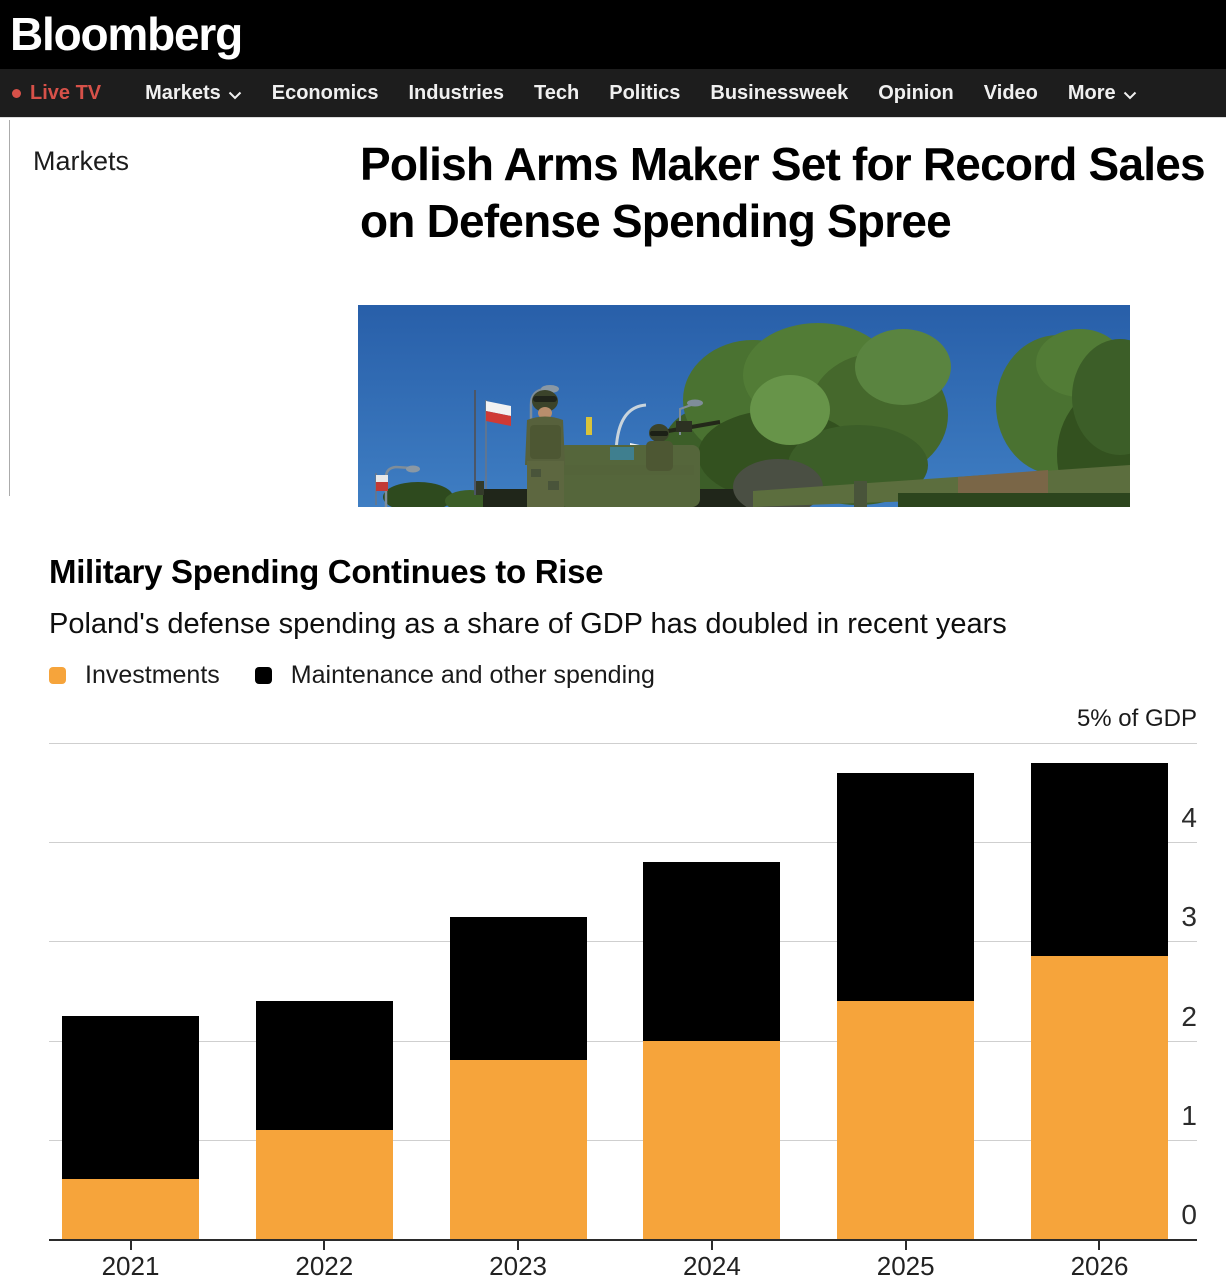 The height and width of the screenshot is (1280, 1226). Describe the element at coordinates (1189, 1115) in the screenshot. I see `y-tick-label-1: 1` at that location.